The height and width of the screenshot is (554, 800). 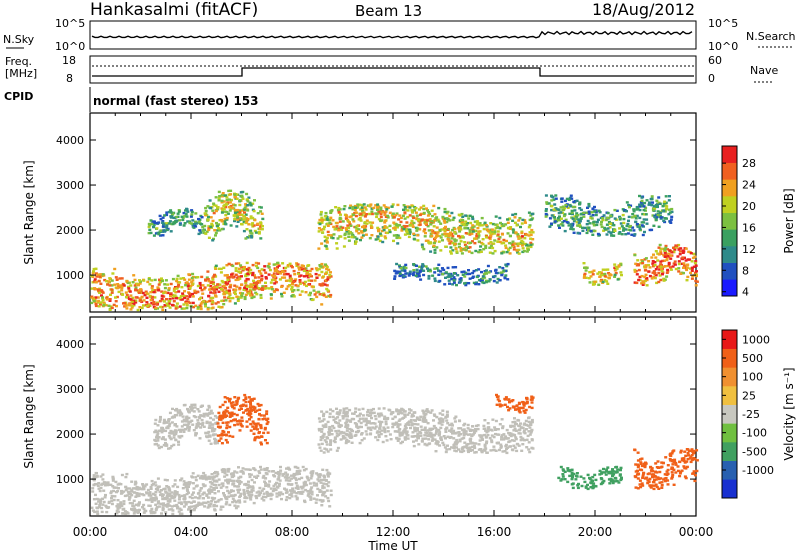 I want to click on noise-right-tick-bottom: 10^0, so click(x=723, y=46).